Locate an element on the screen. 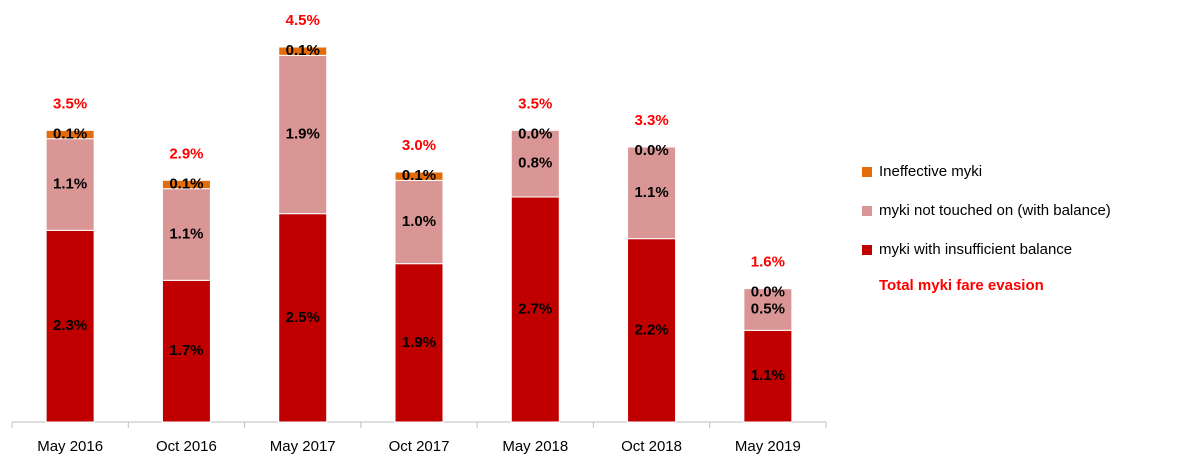 The image size is (1192, 463). x-tick-label: Oct 2017 is located at coordinates (419, 446).